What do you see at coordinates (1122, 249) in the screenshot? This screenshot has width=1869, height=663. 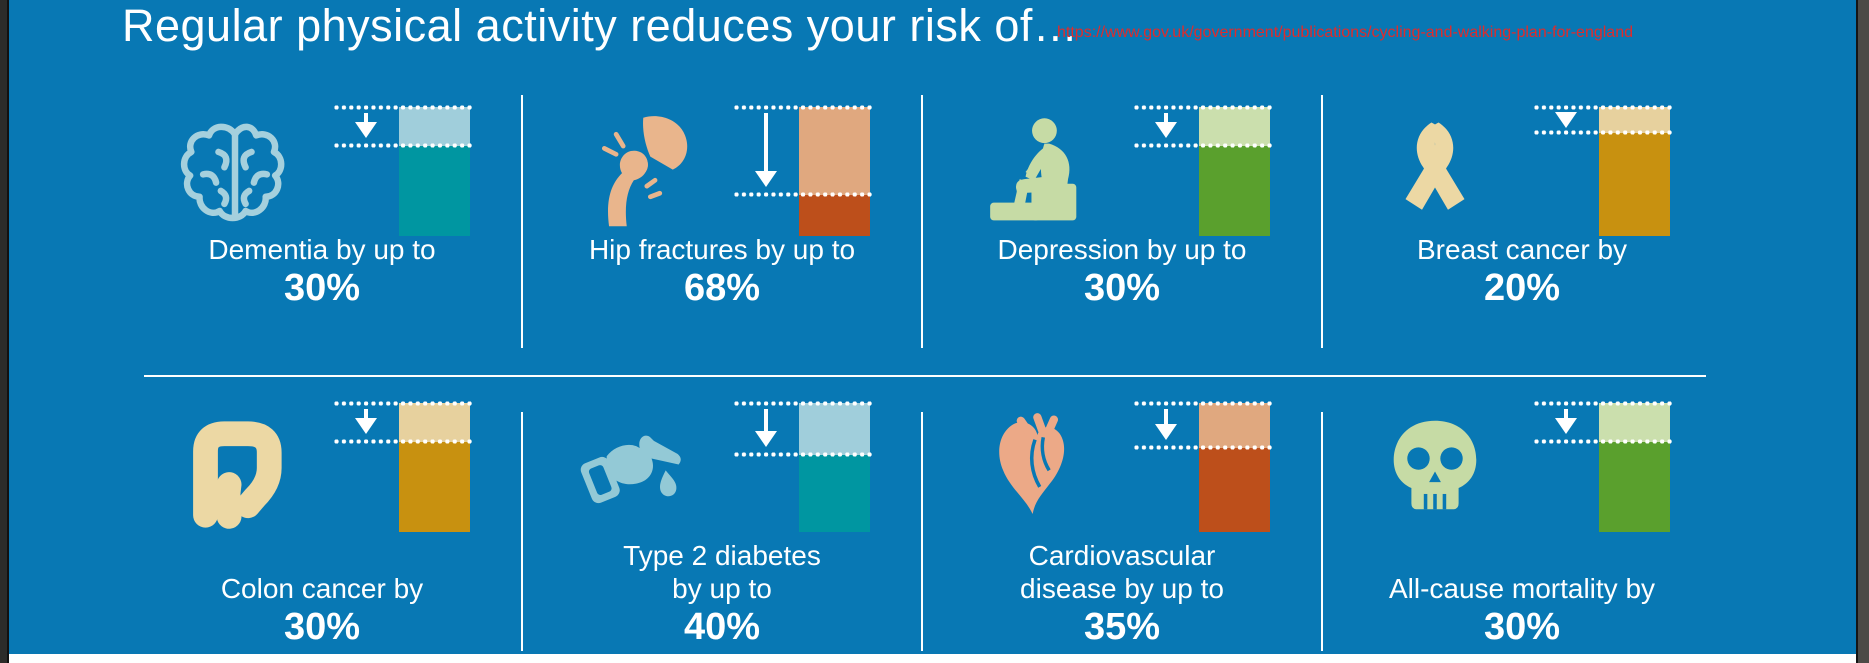 I see `label-line1: Depression by up to` at bounding box center [1122, 249].